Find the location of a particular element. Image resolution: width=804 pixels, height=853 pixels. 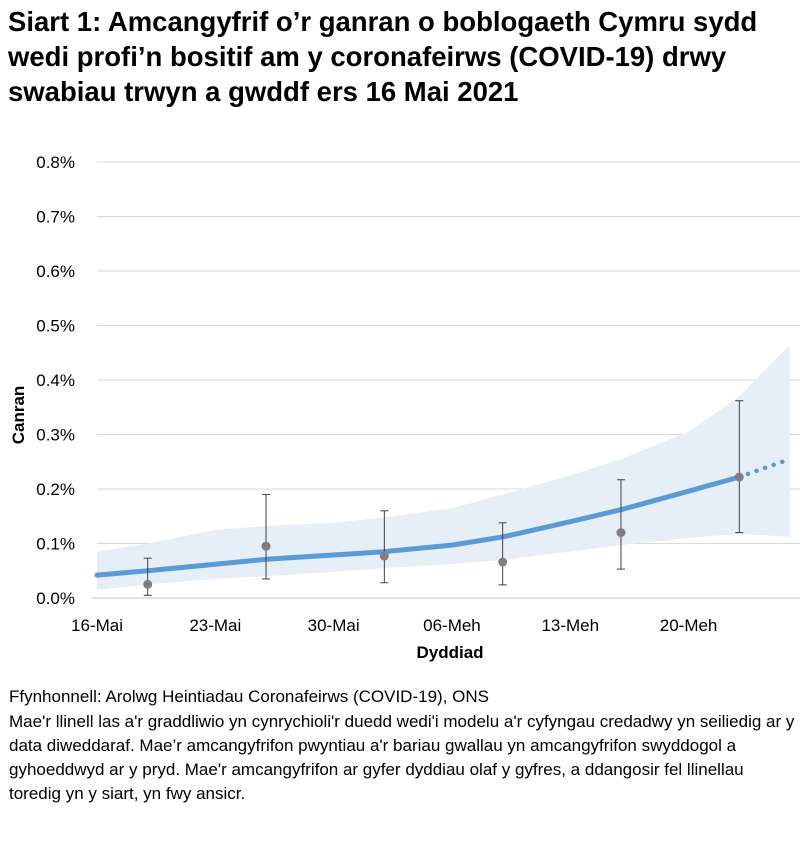

y-tick-label: 0.4% is located at coordinates (55, 380).